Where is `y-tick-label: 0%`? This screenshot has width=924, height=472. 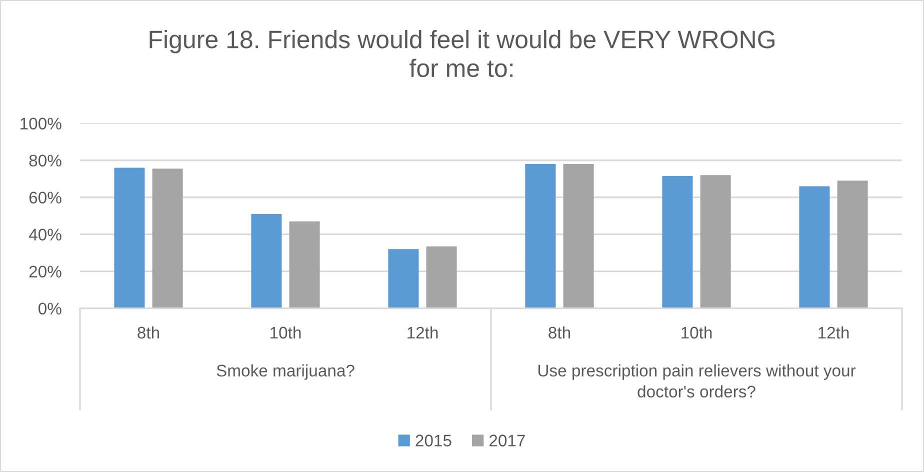
y-tick-label: 0% is located at coordinates (50, 308).